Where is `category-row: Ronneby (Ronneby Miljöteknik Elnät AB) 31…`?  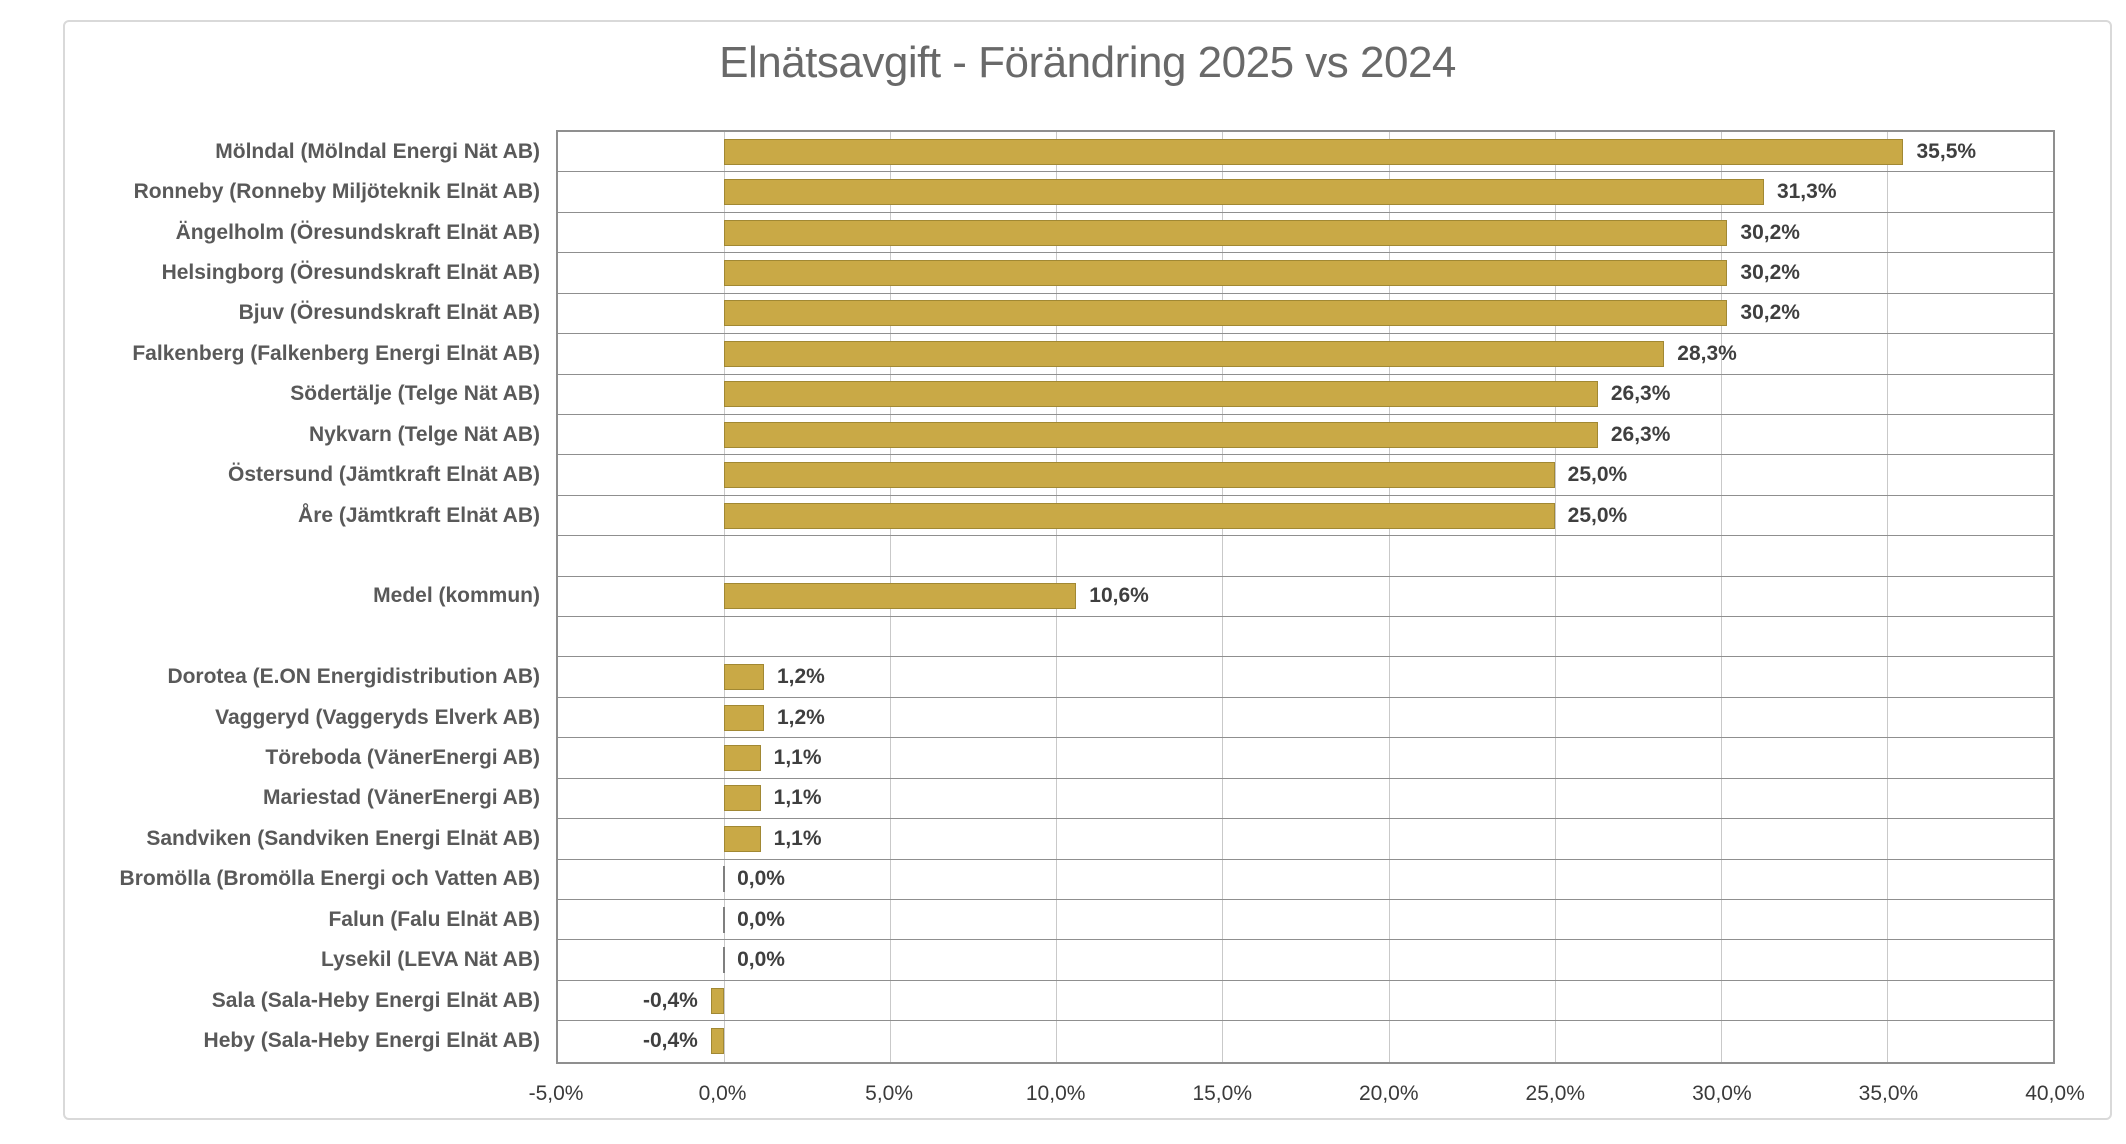 category-row: Ronneby (Ronneby Miljöteknik Elnät AB) 31… is located at coordinates (1093, 192).